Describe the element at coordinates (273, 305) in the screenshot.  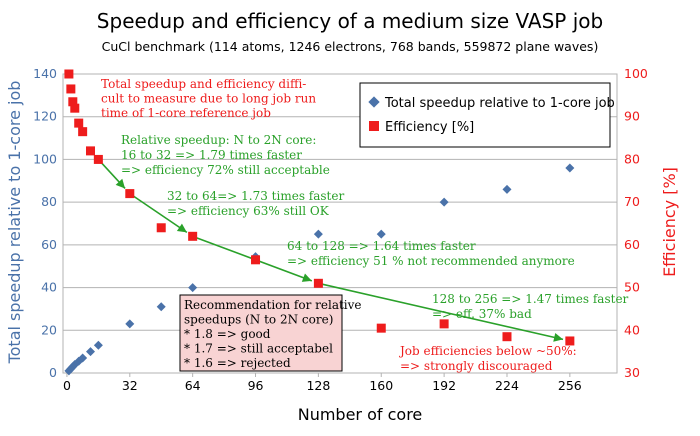
I see `recommendation-text-line: Recommendation for relative` at that location.